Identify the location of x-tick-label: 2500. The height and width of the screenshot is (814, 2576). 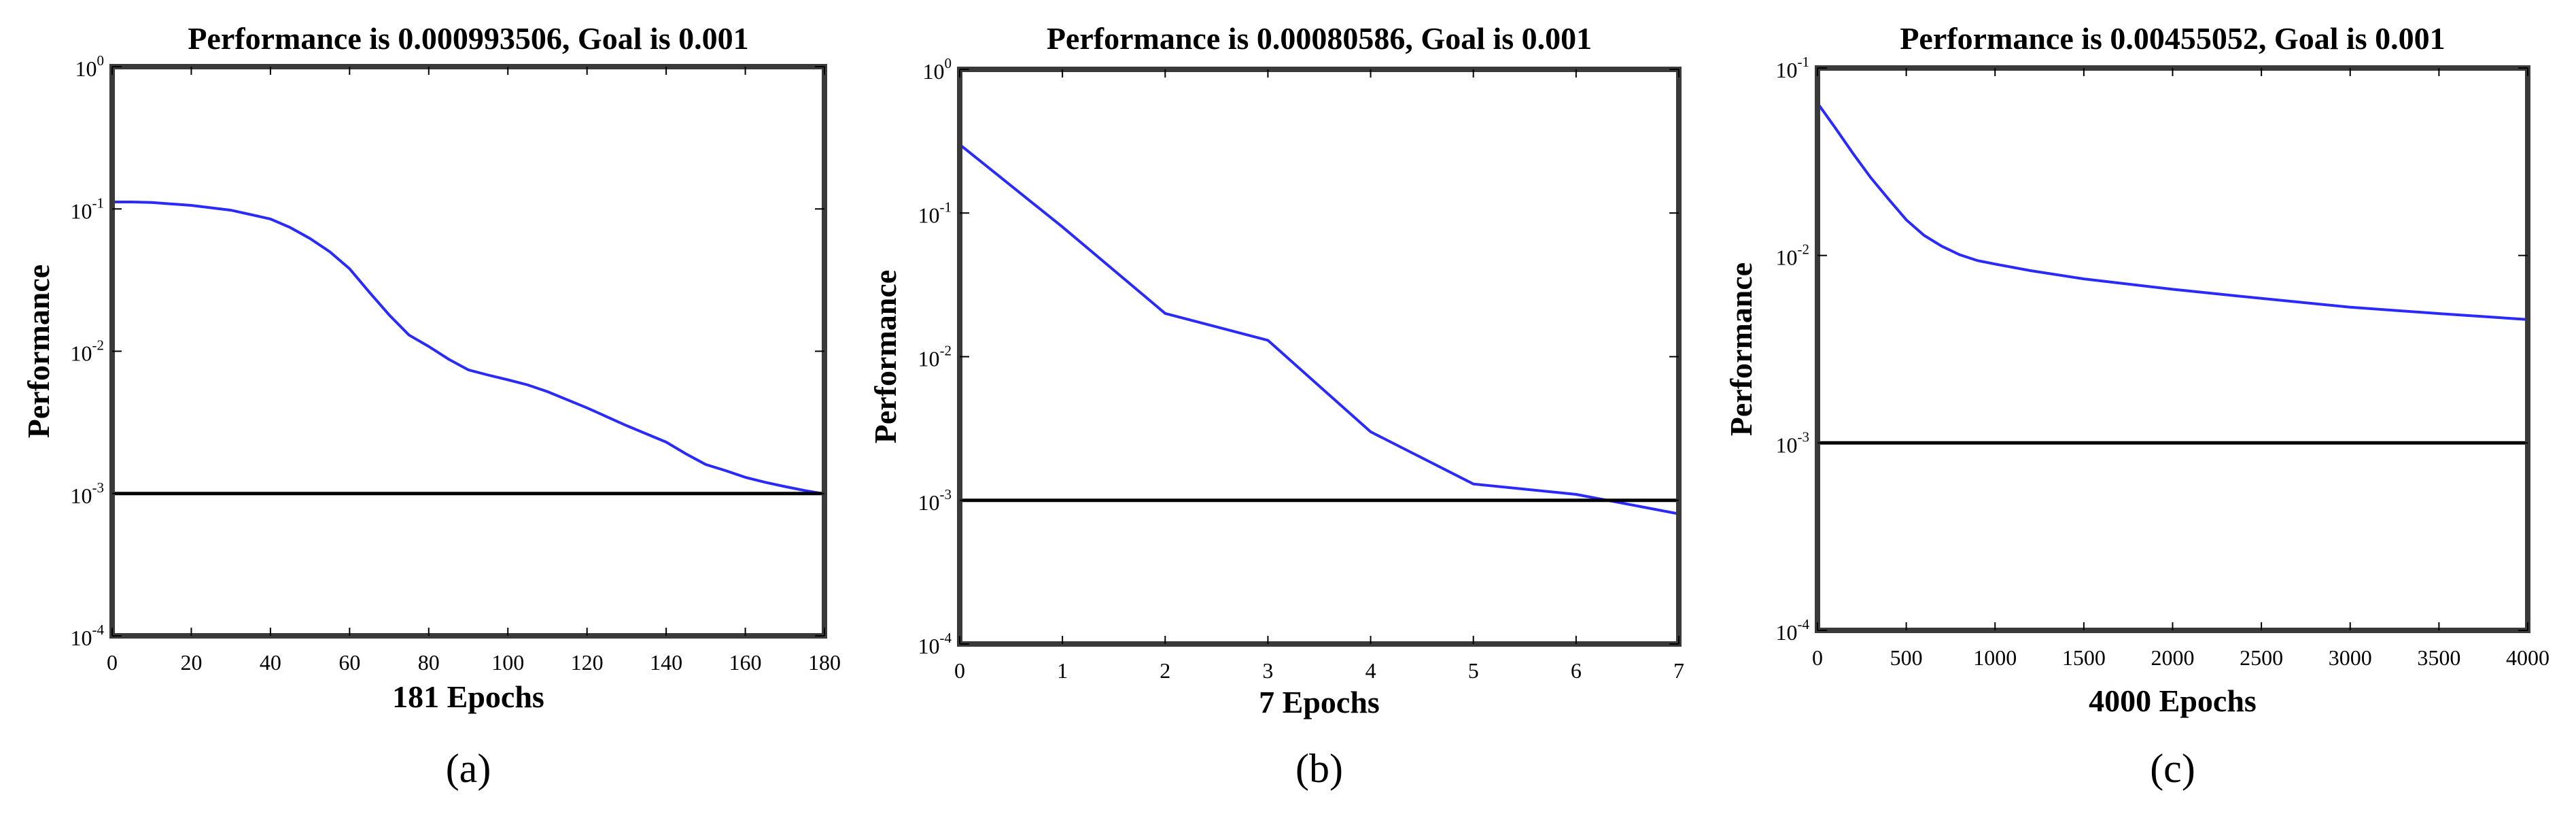
(2261, 657).